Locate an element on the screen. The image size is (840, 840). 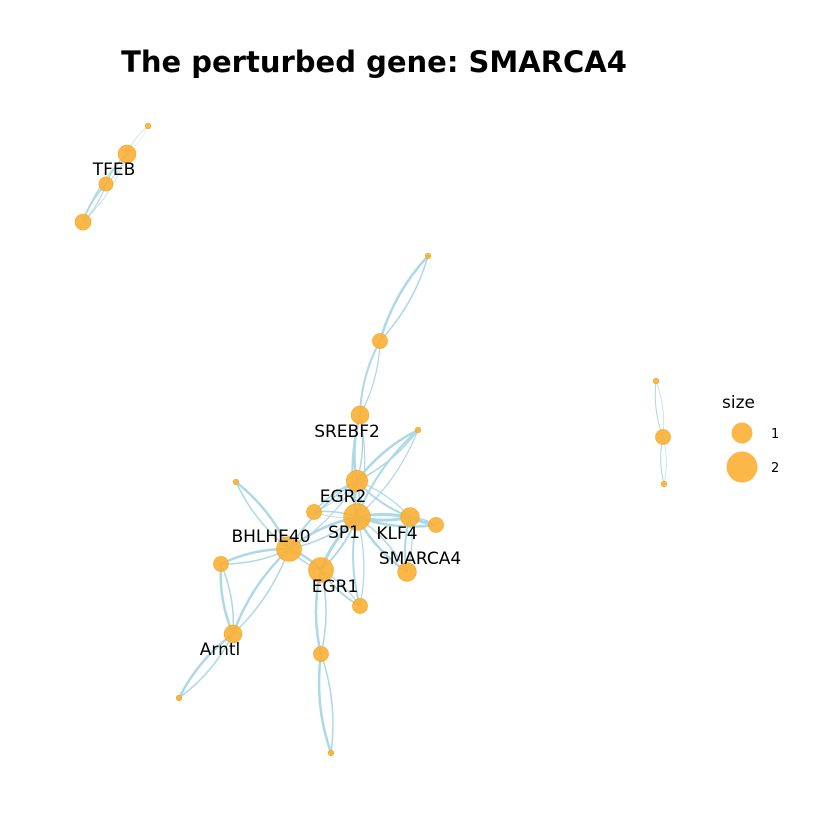
node-label-egr2: EGR2 is located at coordinates (343, 497).